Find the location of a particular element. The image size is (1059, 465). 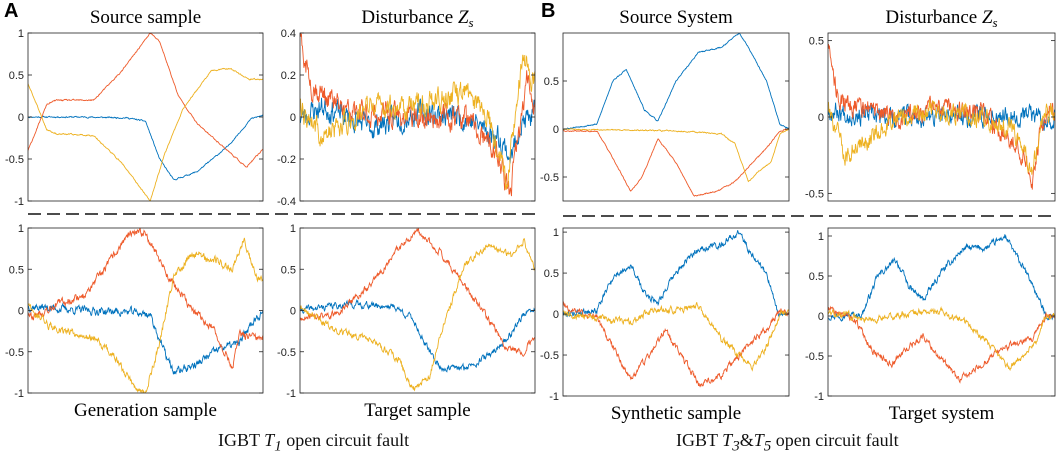

chart-disturbance-b: -0.5 0 0.5 Disturbance Zs is located at coordinates (930, 104).